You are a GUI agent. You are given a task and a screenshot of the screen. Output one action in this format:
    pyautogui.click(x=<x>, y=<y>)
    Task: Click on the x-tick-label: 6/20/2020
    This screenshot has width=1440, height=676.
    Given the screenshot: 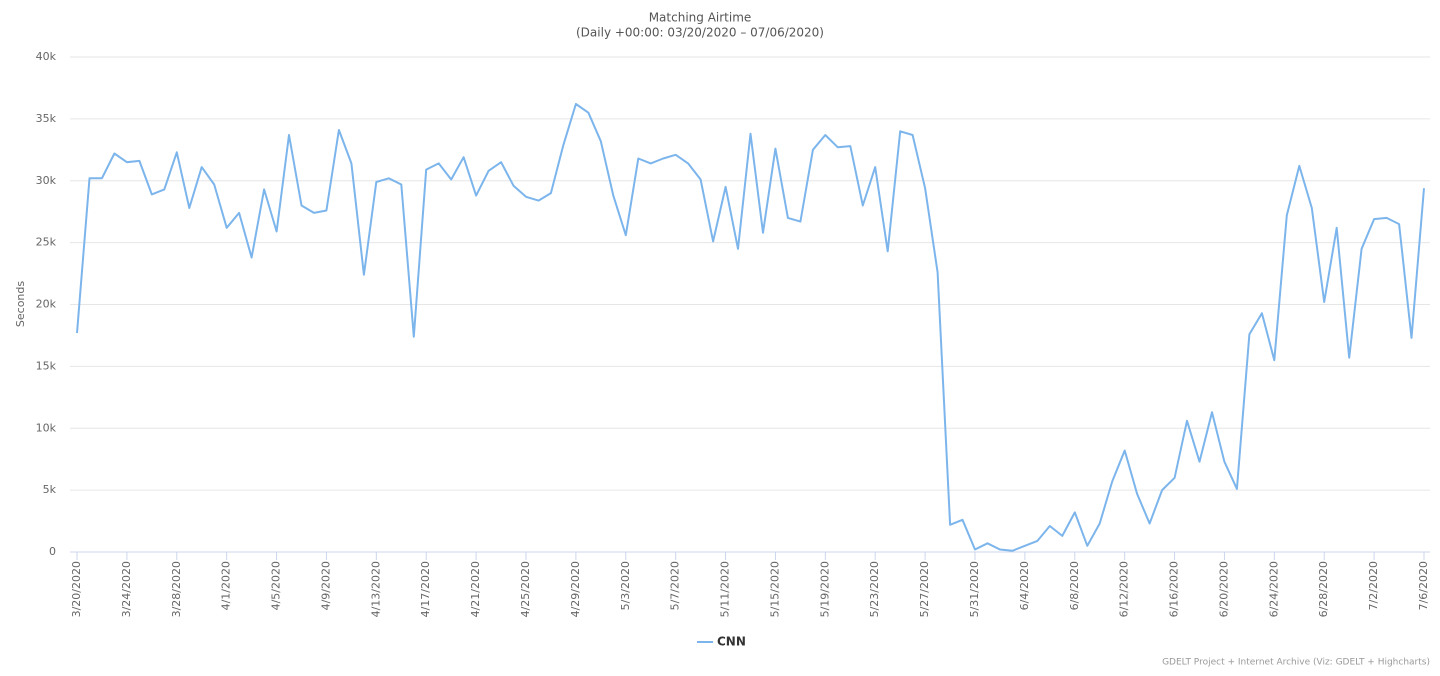 What is the action you would take?
    pyautogui.click(x=1223, y=589)
    